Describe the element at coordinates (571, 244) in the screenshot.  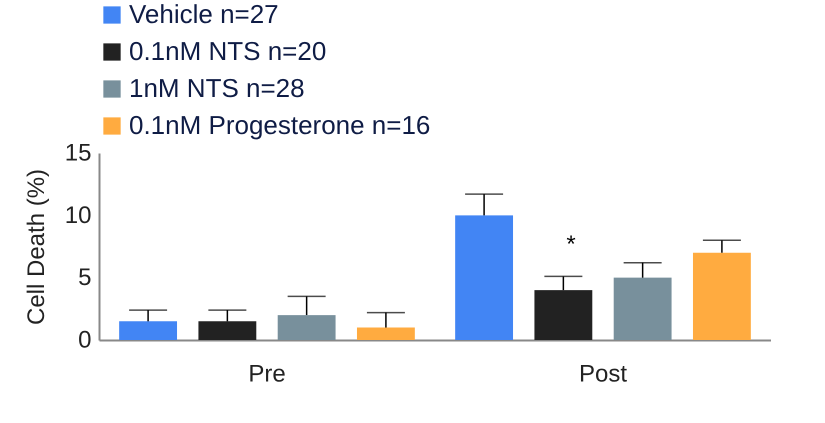
I see `annotation: *` at that location.